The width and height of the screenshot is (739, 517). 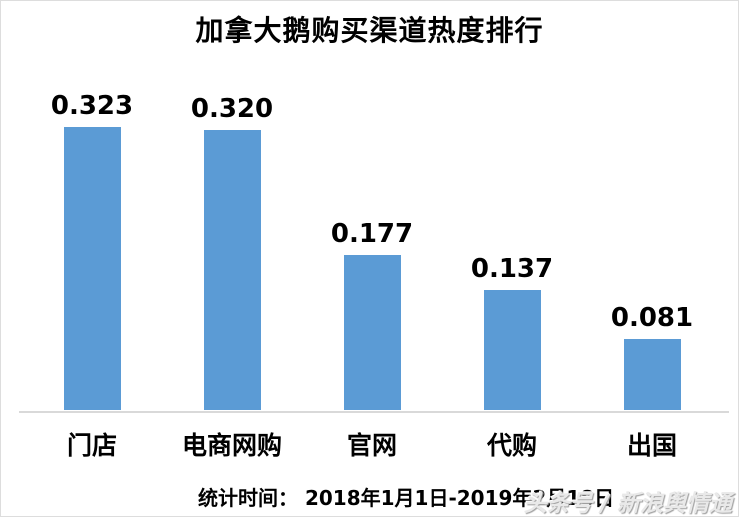 I want to click on bar-column-group: 0.320, so click(x=232, y=253).